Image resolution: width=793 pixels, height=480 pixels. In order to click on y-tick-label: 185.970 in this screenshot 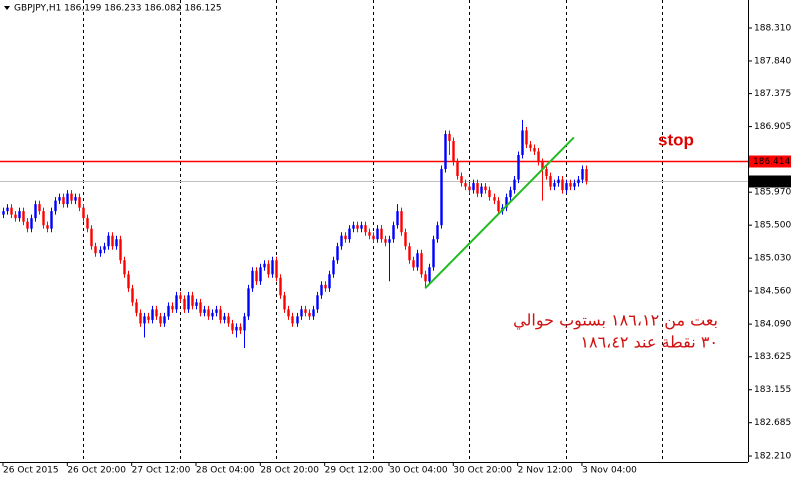, I will do `click(772, 193)`.